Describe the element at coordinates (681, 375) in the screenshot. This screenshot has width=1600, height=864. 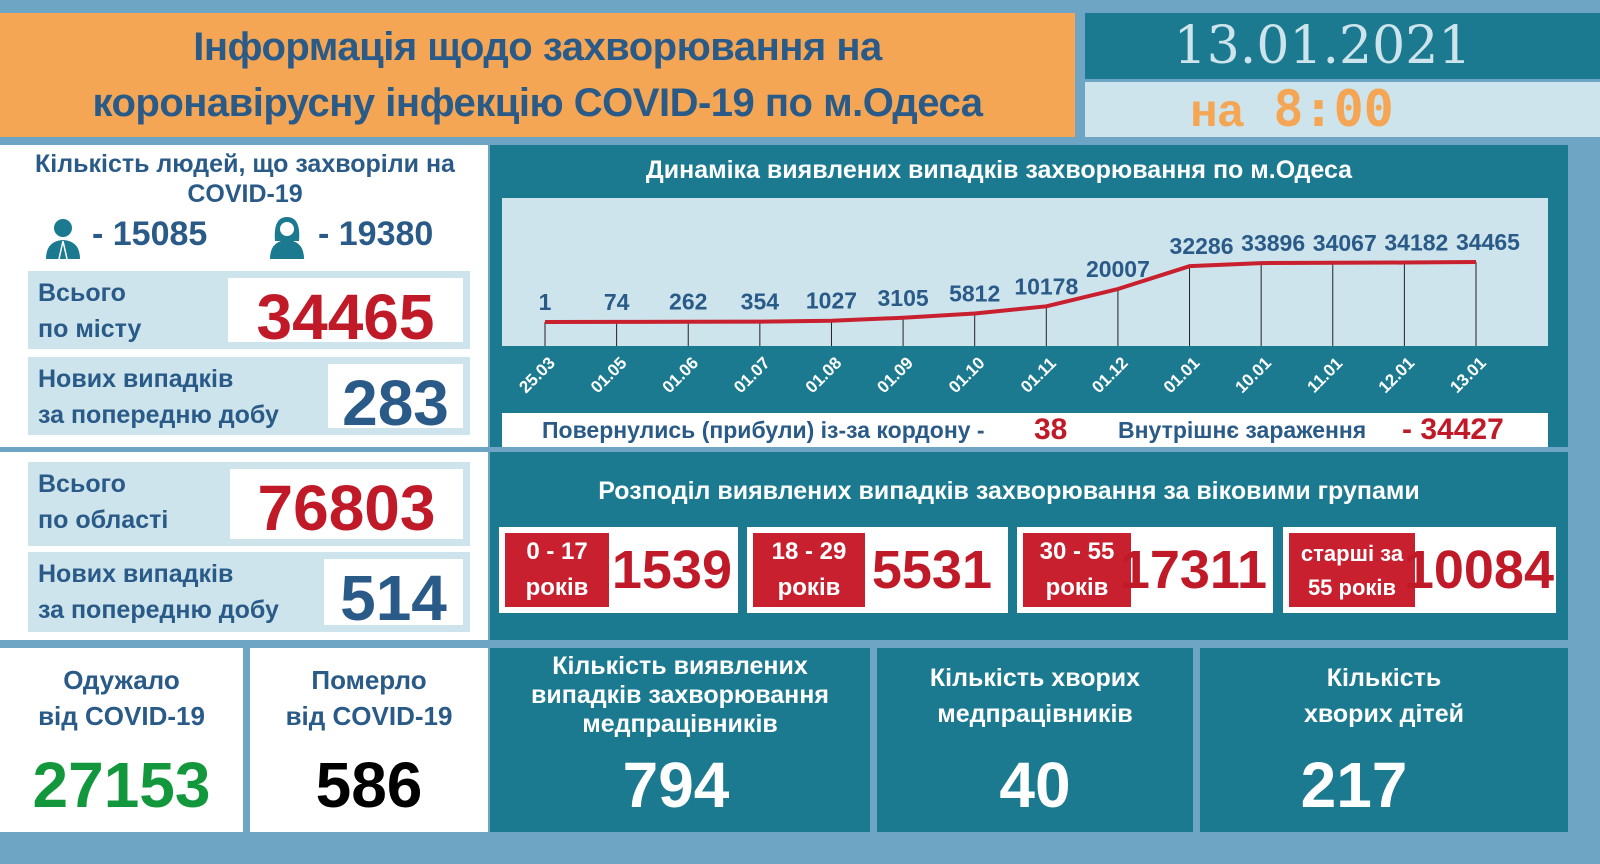
I see `x-tick-label: 01.06` at that location.